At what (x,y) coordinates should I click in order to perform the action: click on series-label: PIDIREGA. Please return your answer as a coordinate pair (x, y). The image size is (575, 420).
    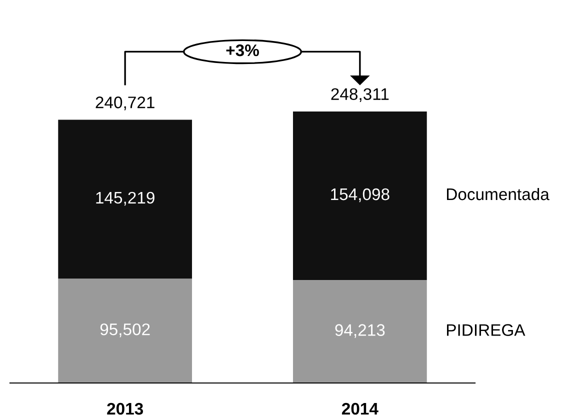
    Looking at the image, I should click on (486, 330).